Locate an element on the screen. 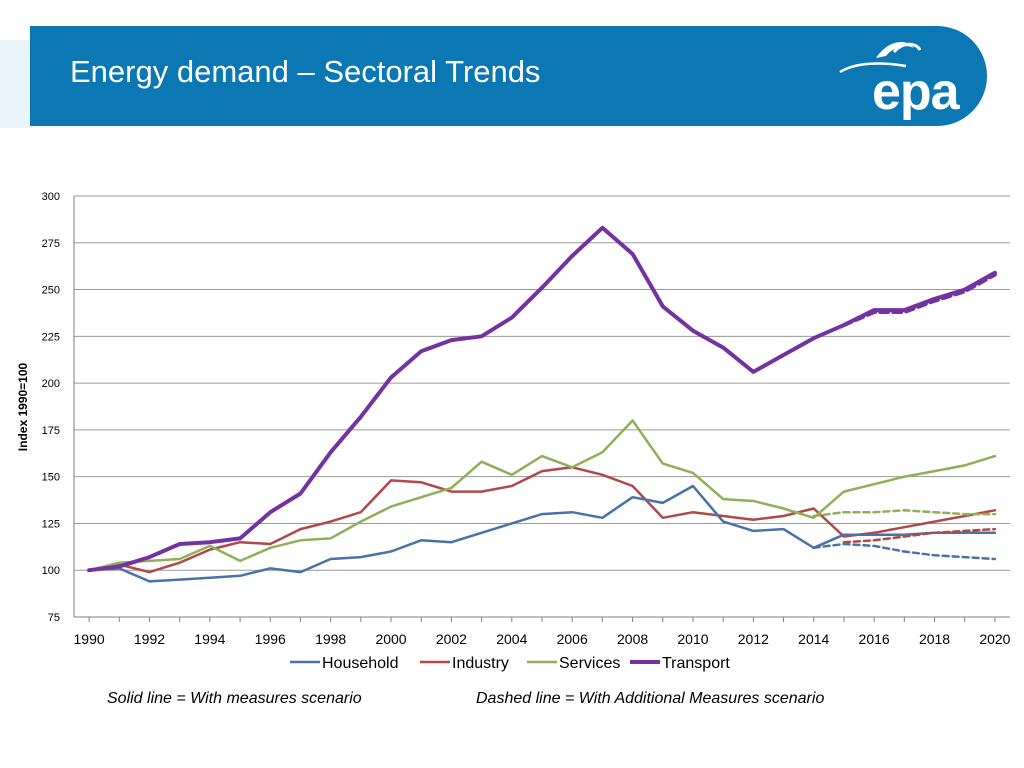  x-tick-label: 2006 is located at coordinates (572, 639).